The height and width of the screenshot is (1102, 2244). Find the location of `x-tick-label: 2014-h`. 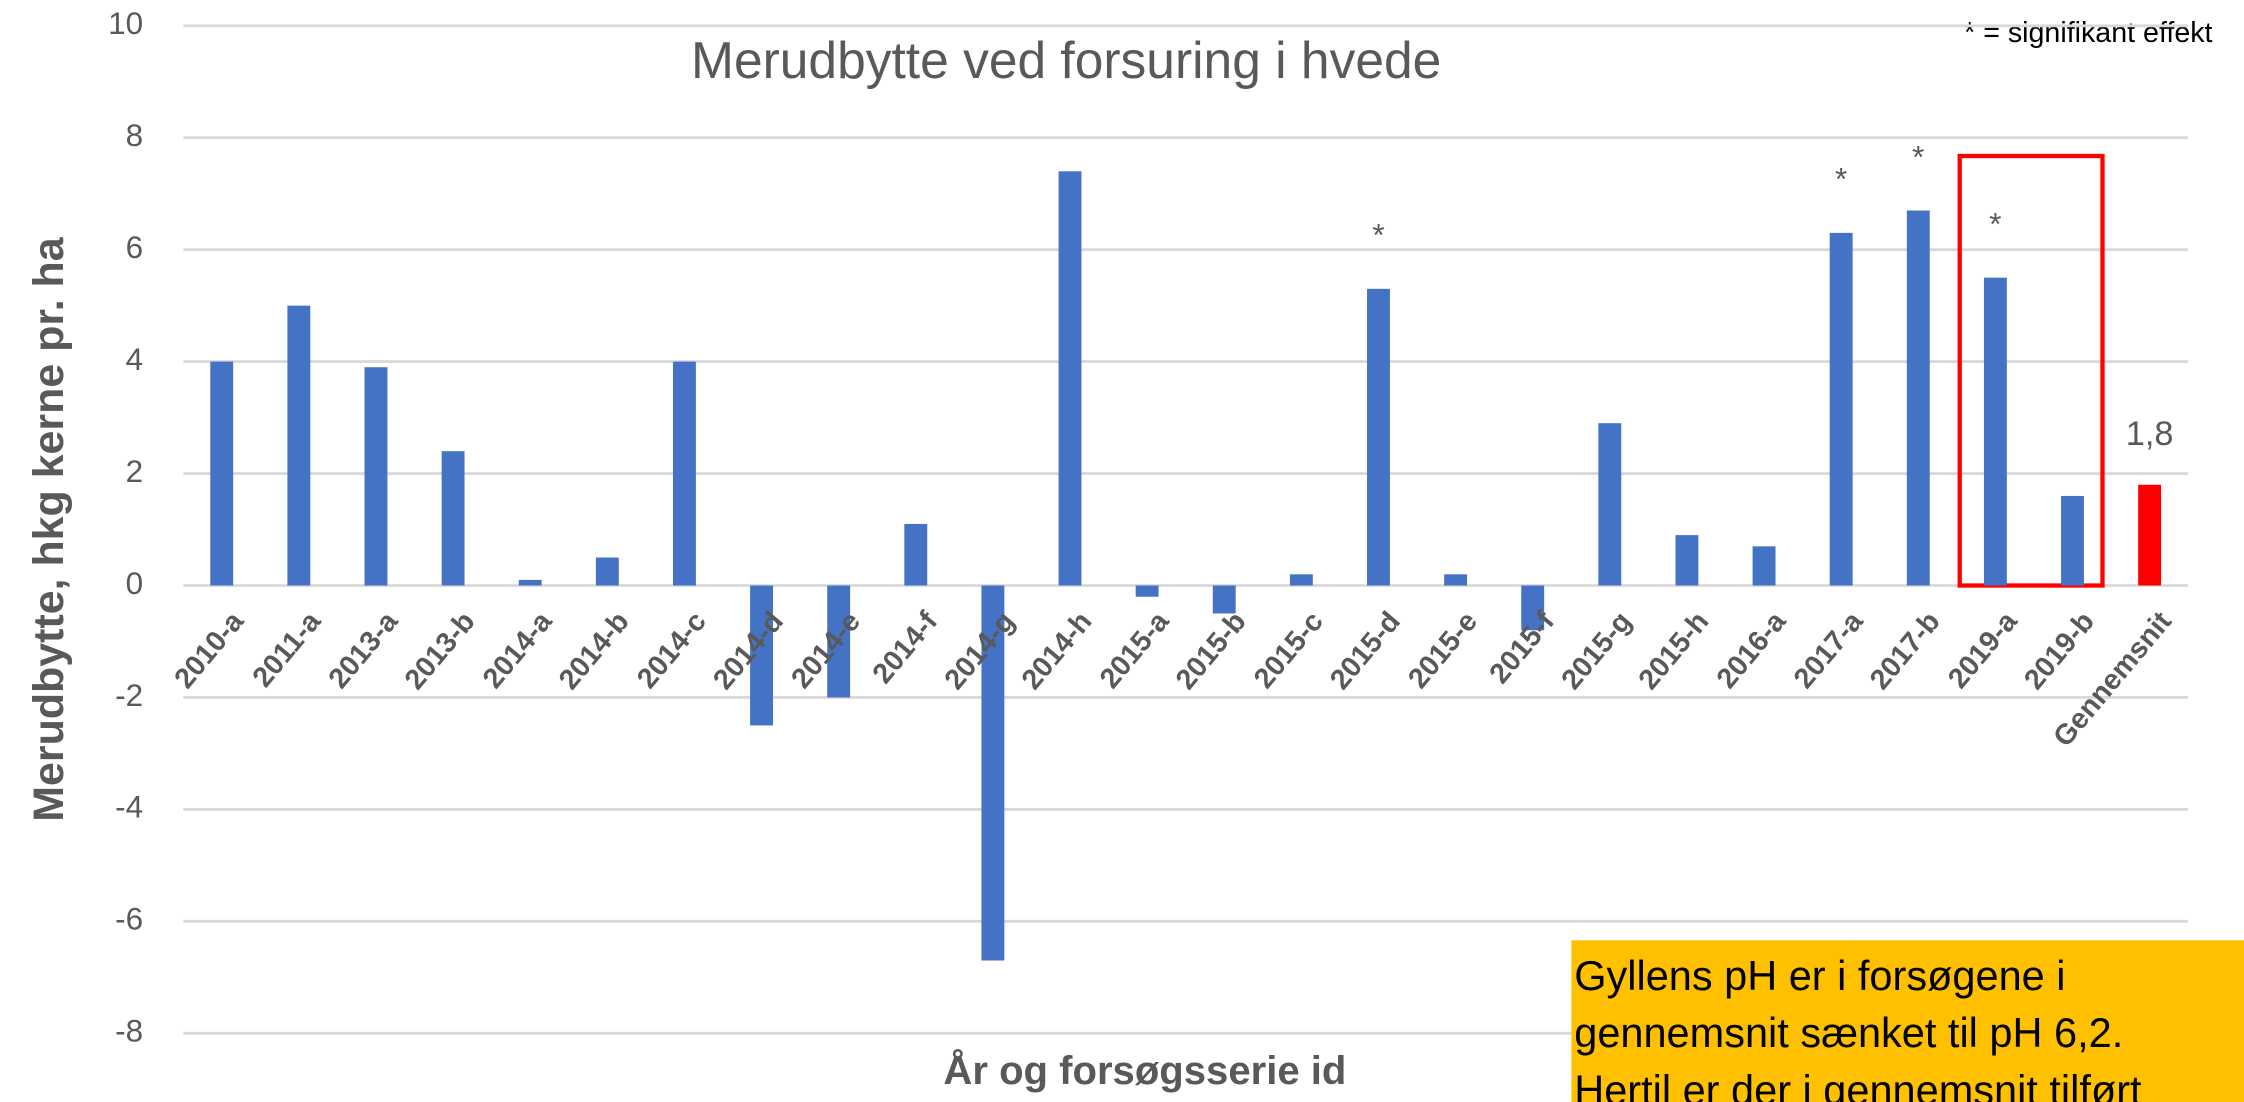

x-tick-label: 2014-h is located at coordinates (1057, 651).